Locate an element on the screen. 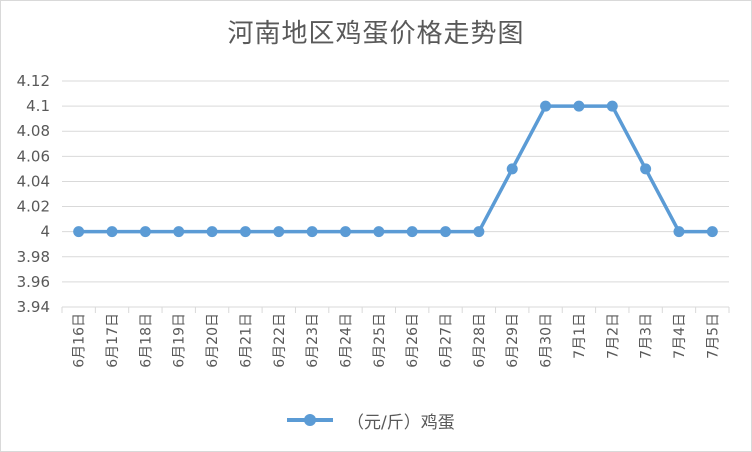 This screenshot has height=452, width=752. y-tick-label: 3.96 is located at coordinates (33, 282).